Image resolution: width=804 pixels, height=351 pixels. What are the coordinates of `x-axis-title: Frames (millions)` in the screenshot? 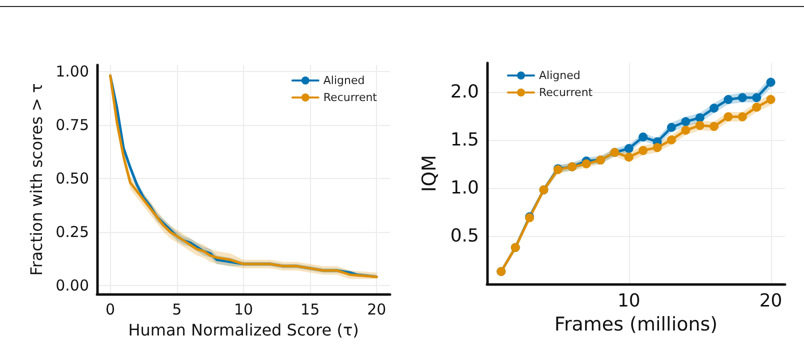 It's located at (636, 324).